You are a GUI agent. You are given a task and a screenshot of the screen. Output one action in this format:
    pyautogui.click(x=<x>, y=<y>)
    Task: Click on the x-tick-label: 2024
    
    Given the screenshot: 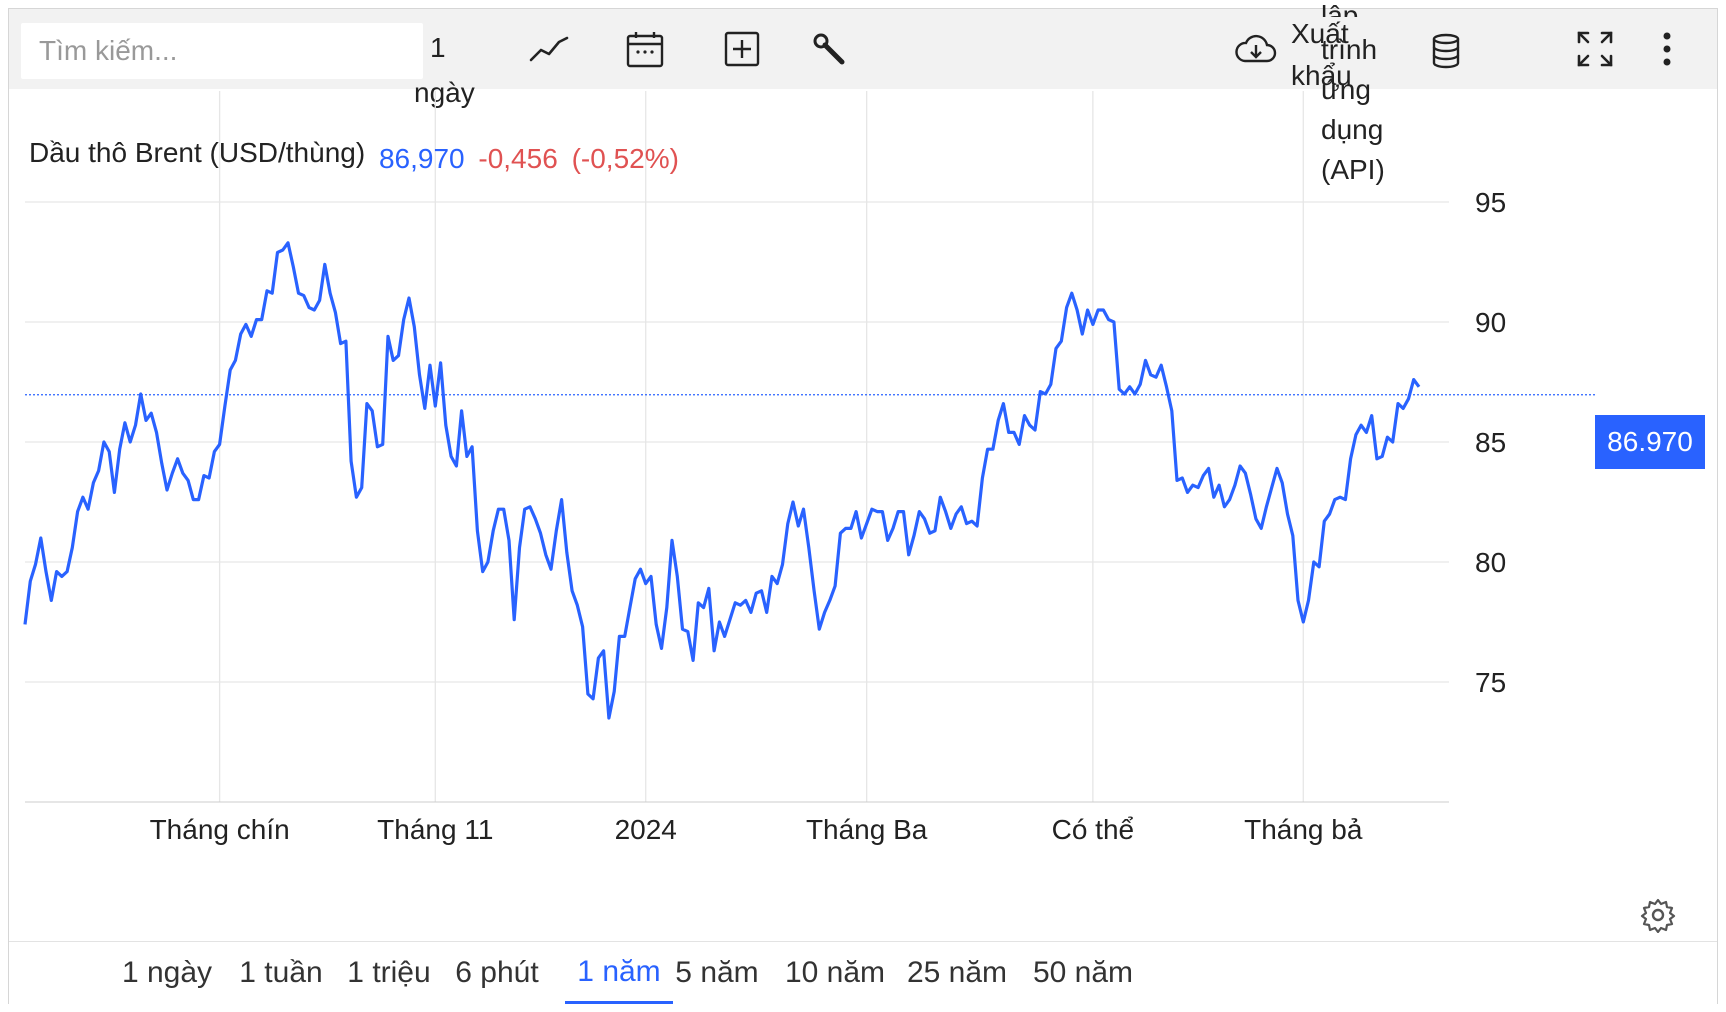 What is the action you would take?
    pyautogui.click(x=646, y=829)
    